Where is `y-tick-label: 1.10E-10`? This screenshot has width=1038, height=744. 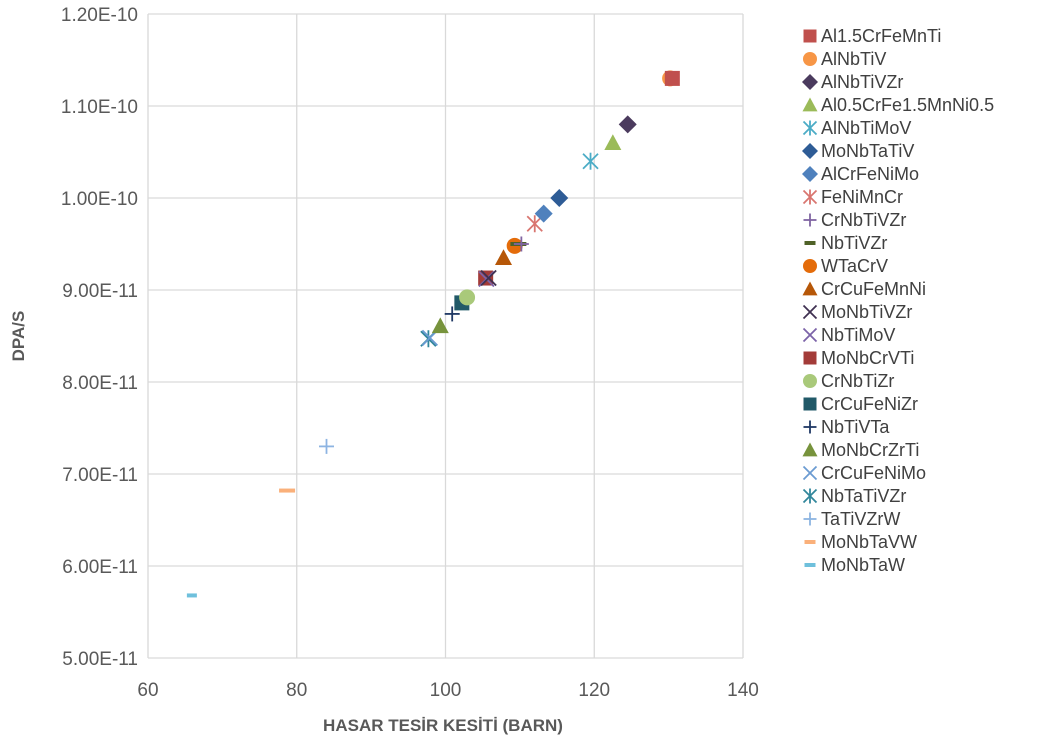
y-tick-label: 1.10E-10 is located at coordinates (99, 107).